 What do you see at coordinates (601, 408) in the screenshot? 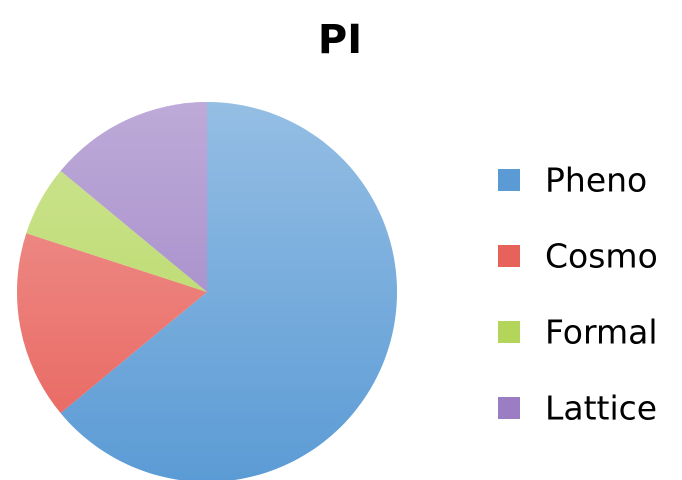
I see `legend-label: Lattice` at bounding box center [601, 408].